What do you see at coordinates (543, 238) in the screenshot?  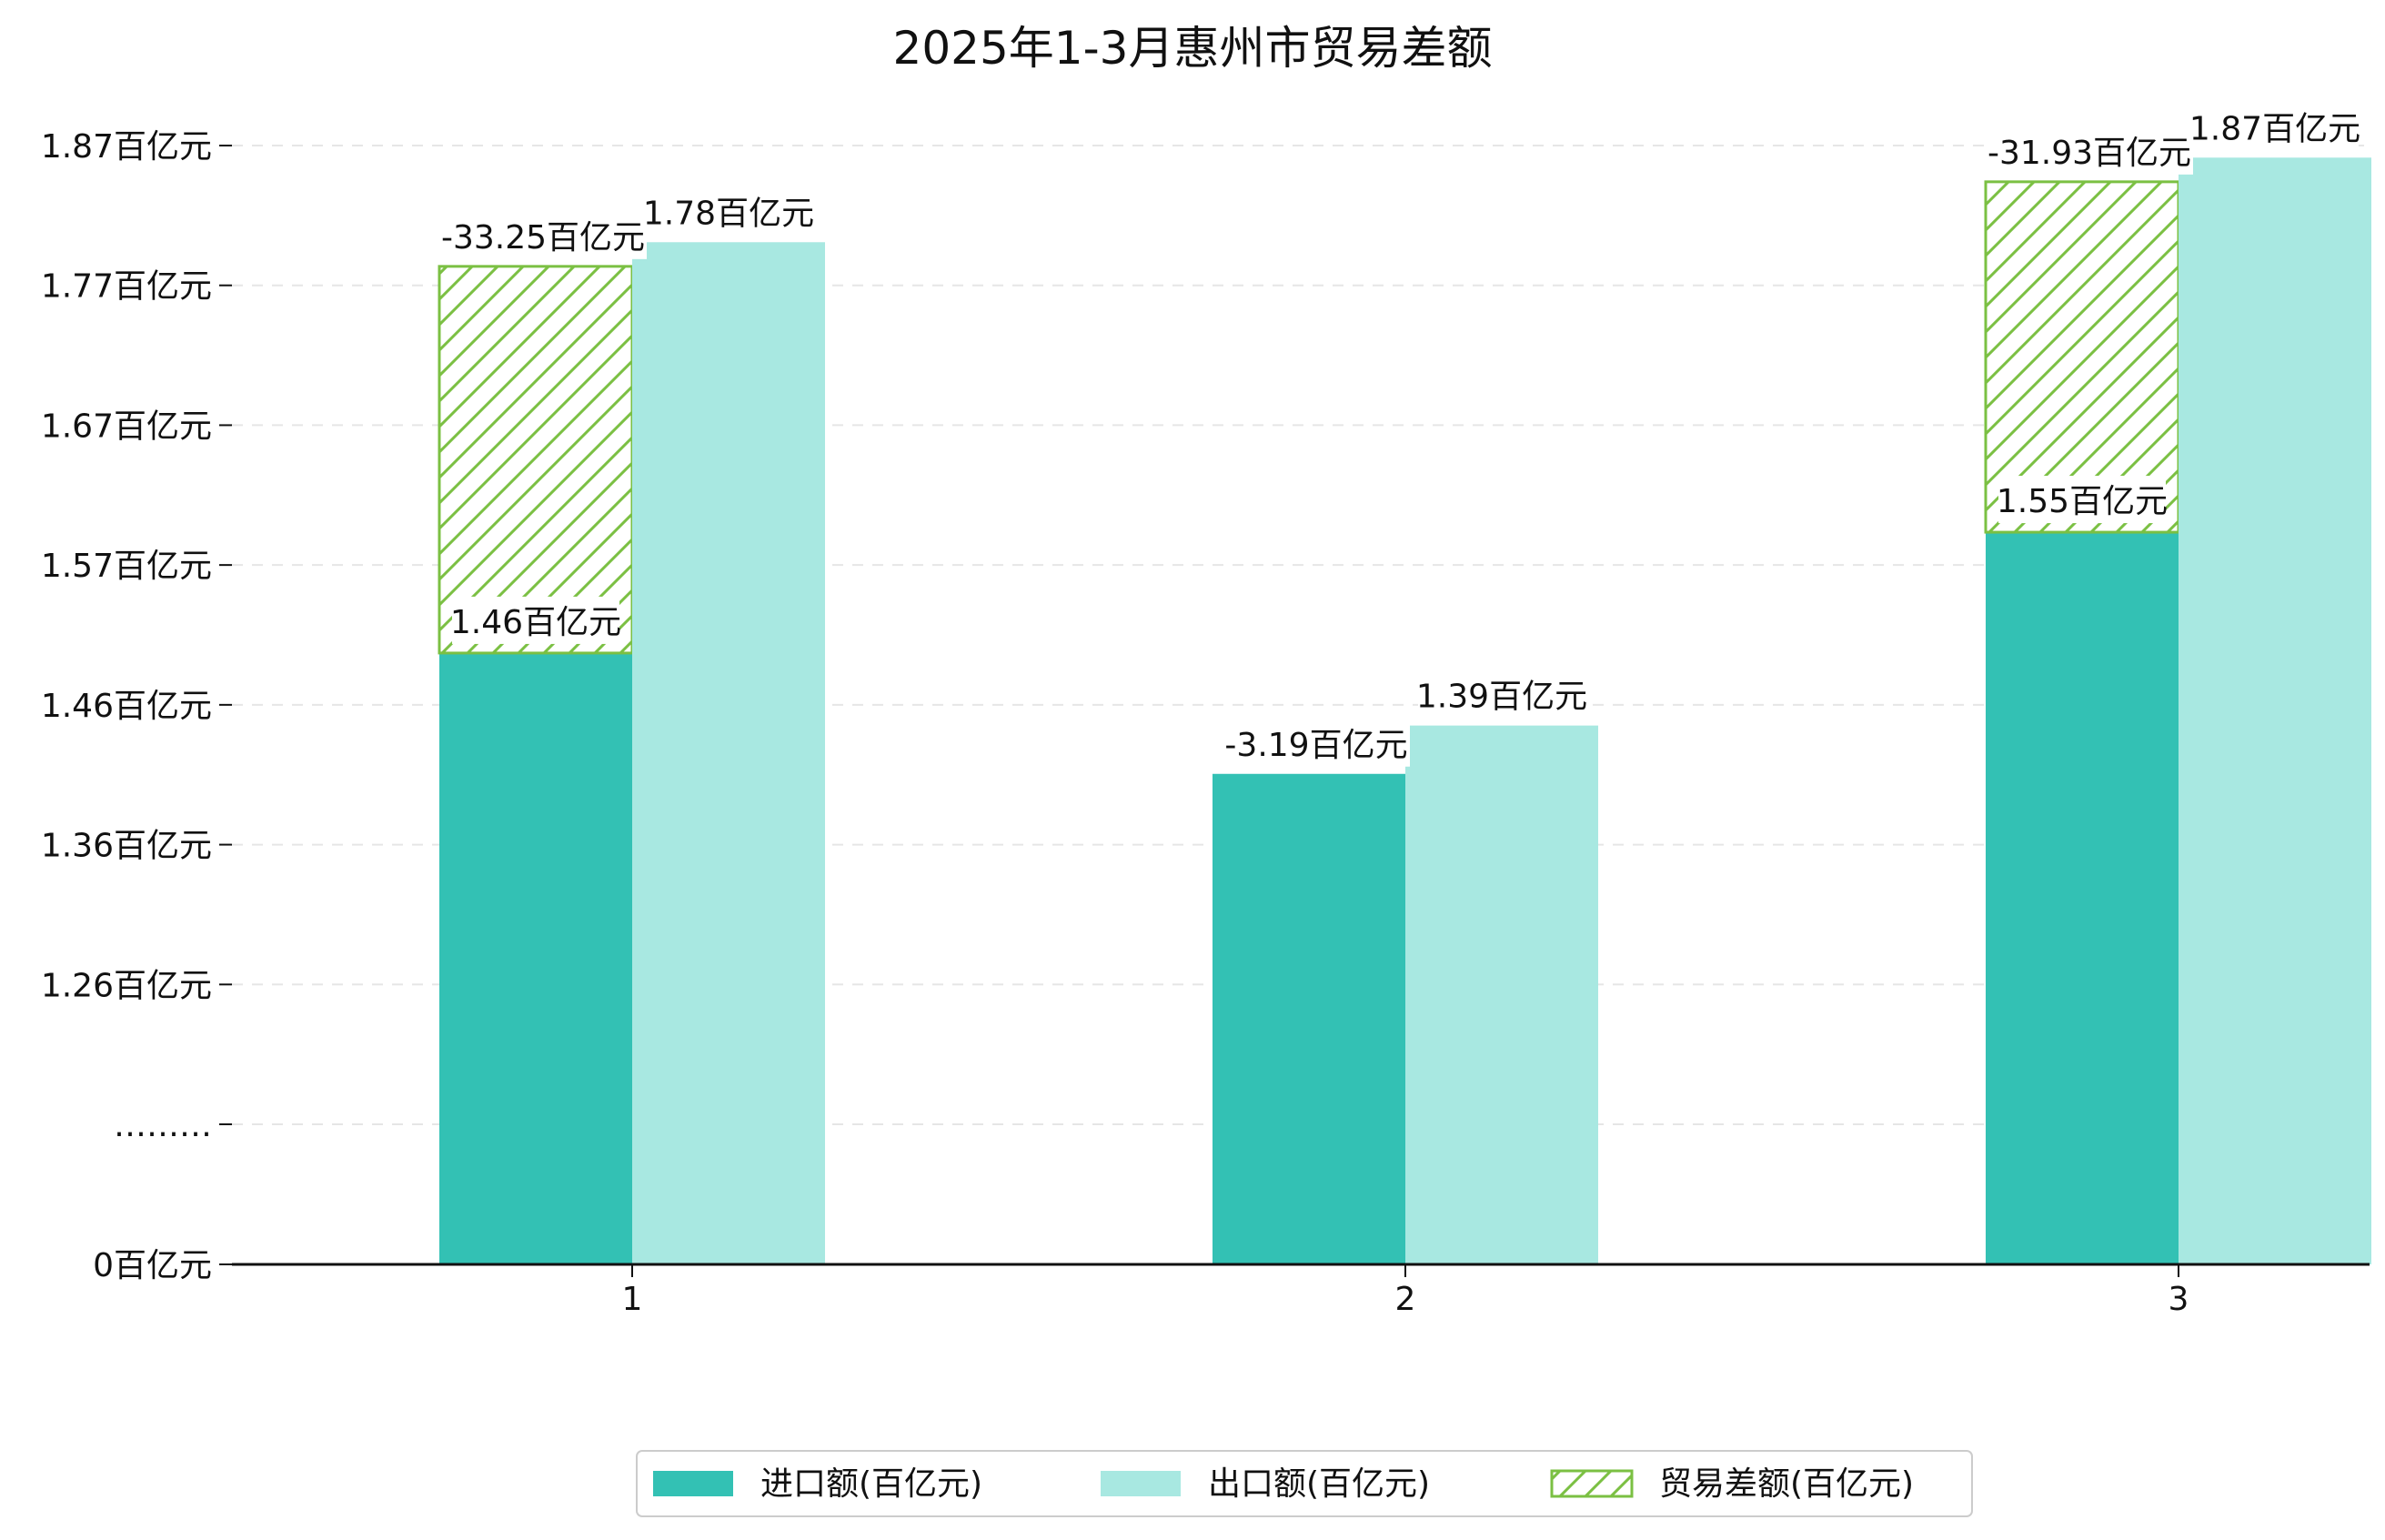 I see `balance-label: -33.25百亿元` at bounding box center [543, 238].